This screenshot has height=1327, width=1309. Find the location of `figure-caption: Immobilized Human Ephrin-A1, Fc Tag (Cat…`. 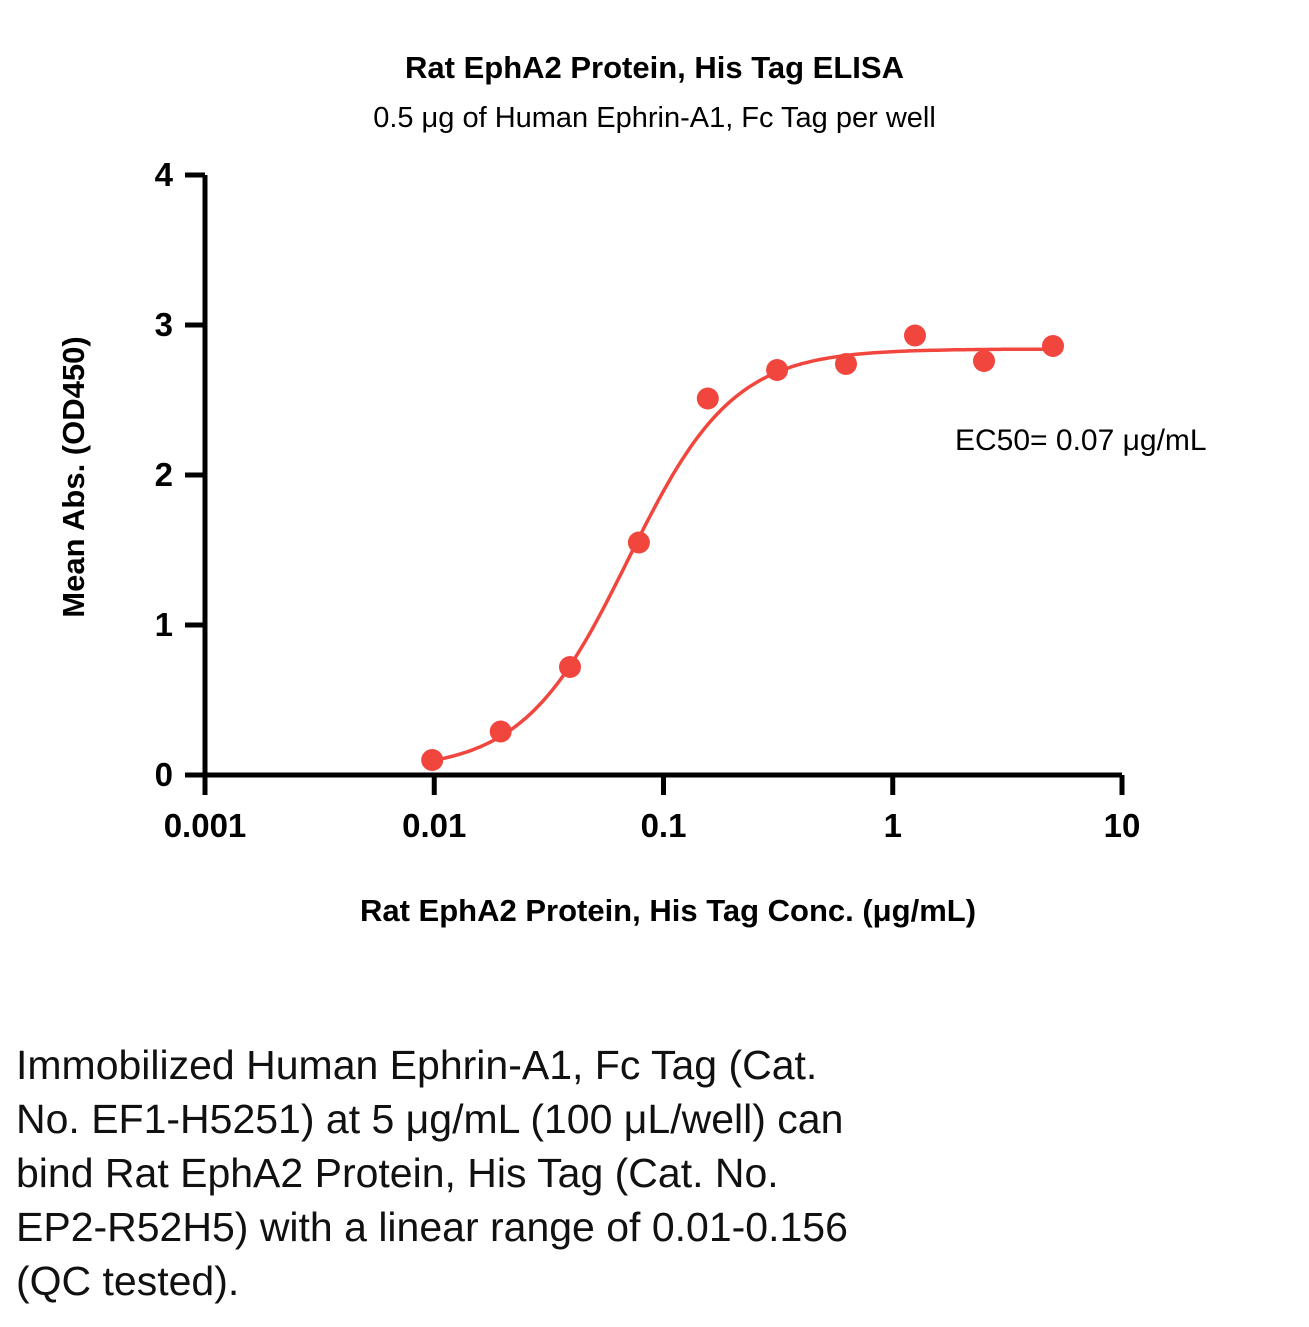

figure-caption: Immobilized Human Ephrin-A1, Fc Tag (Cat… is located at coordinates (432, 1173).